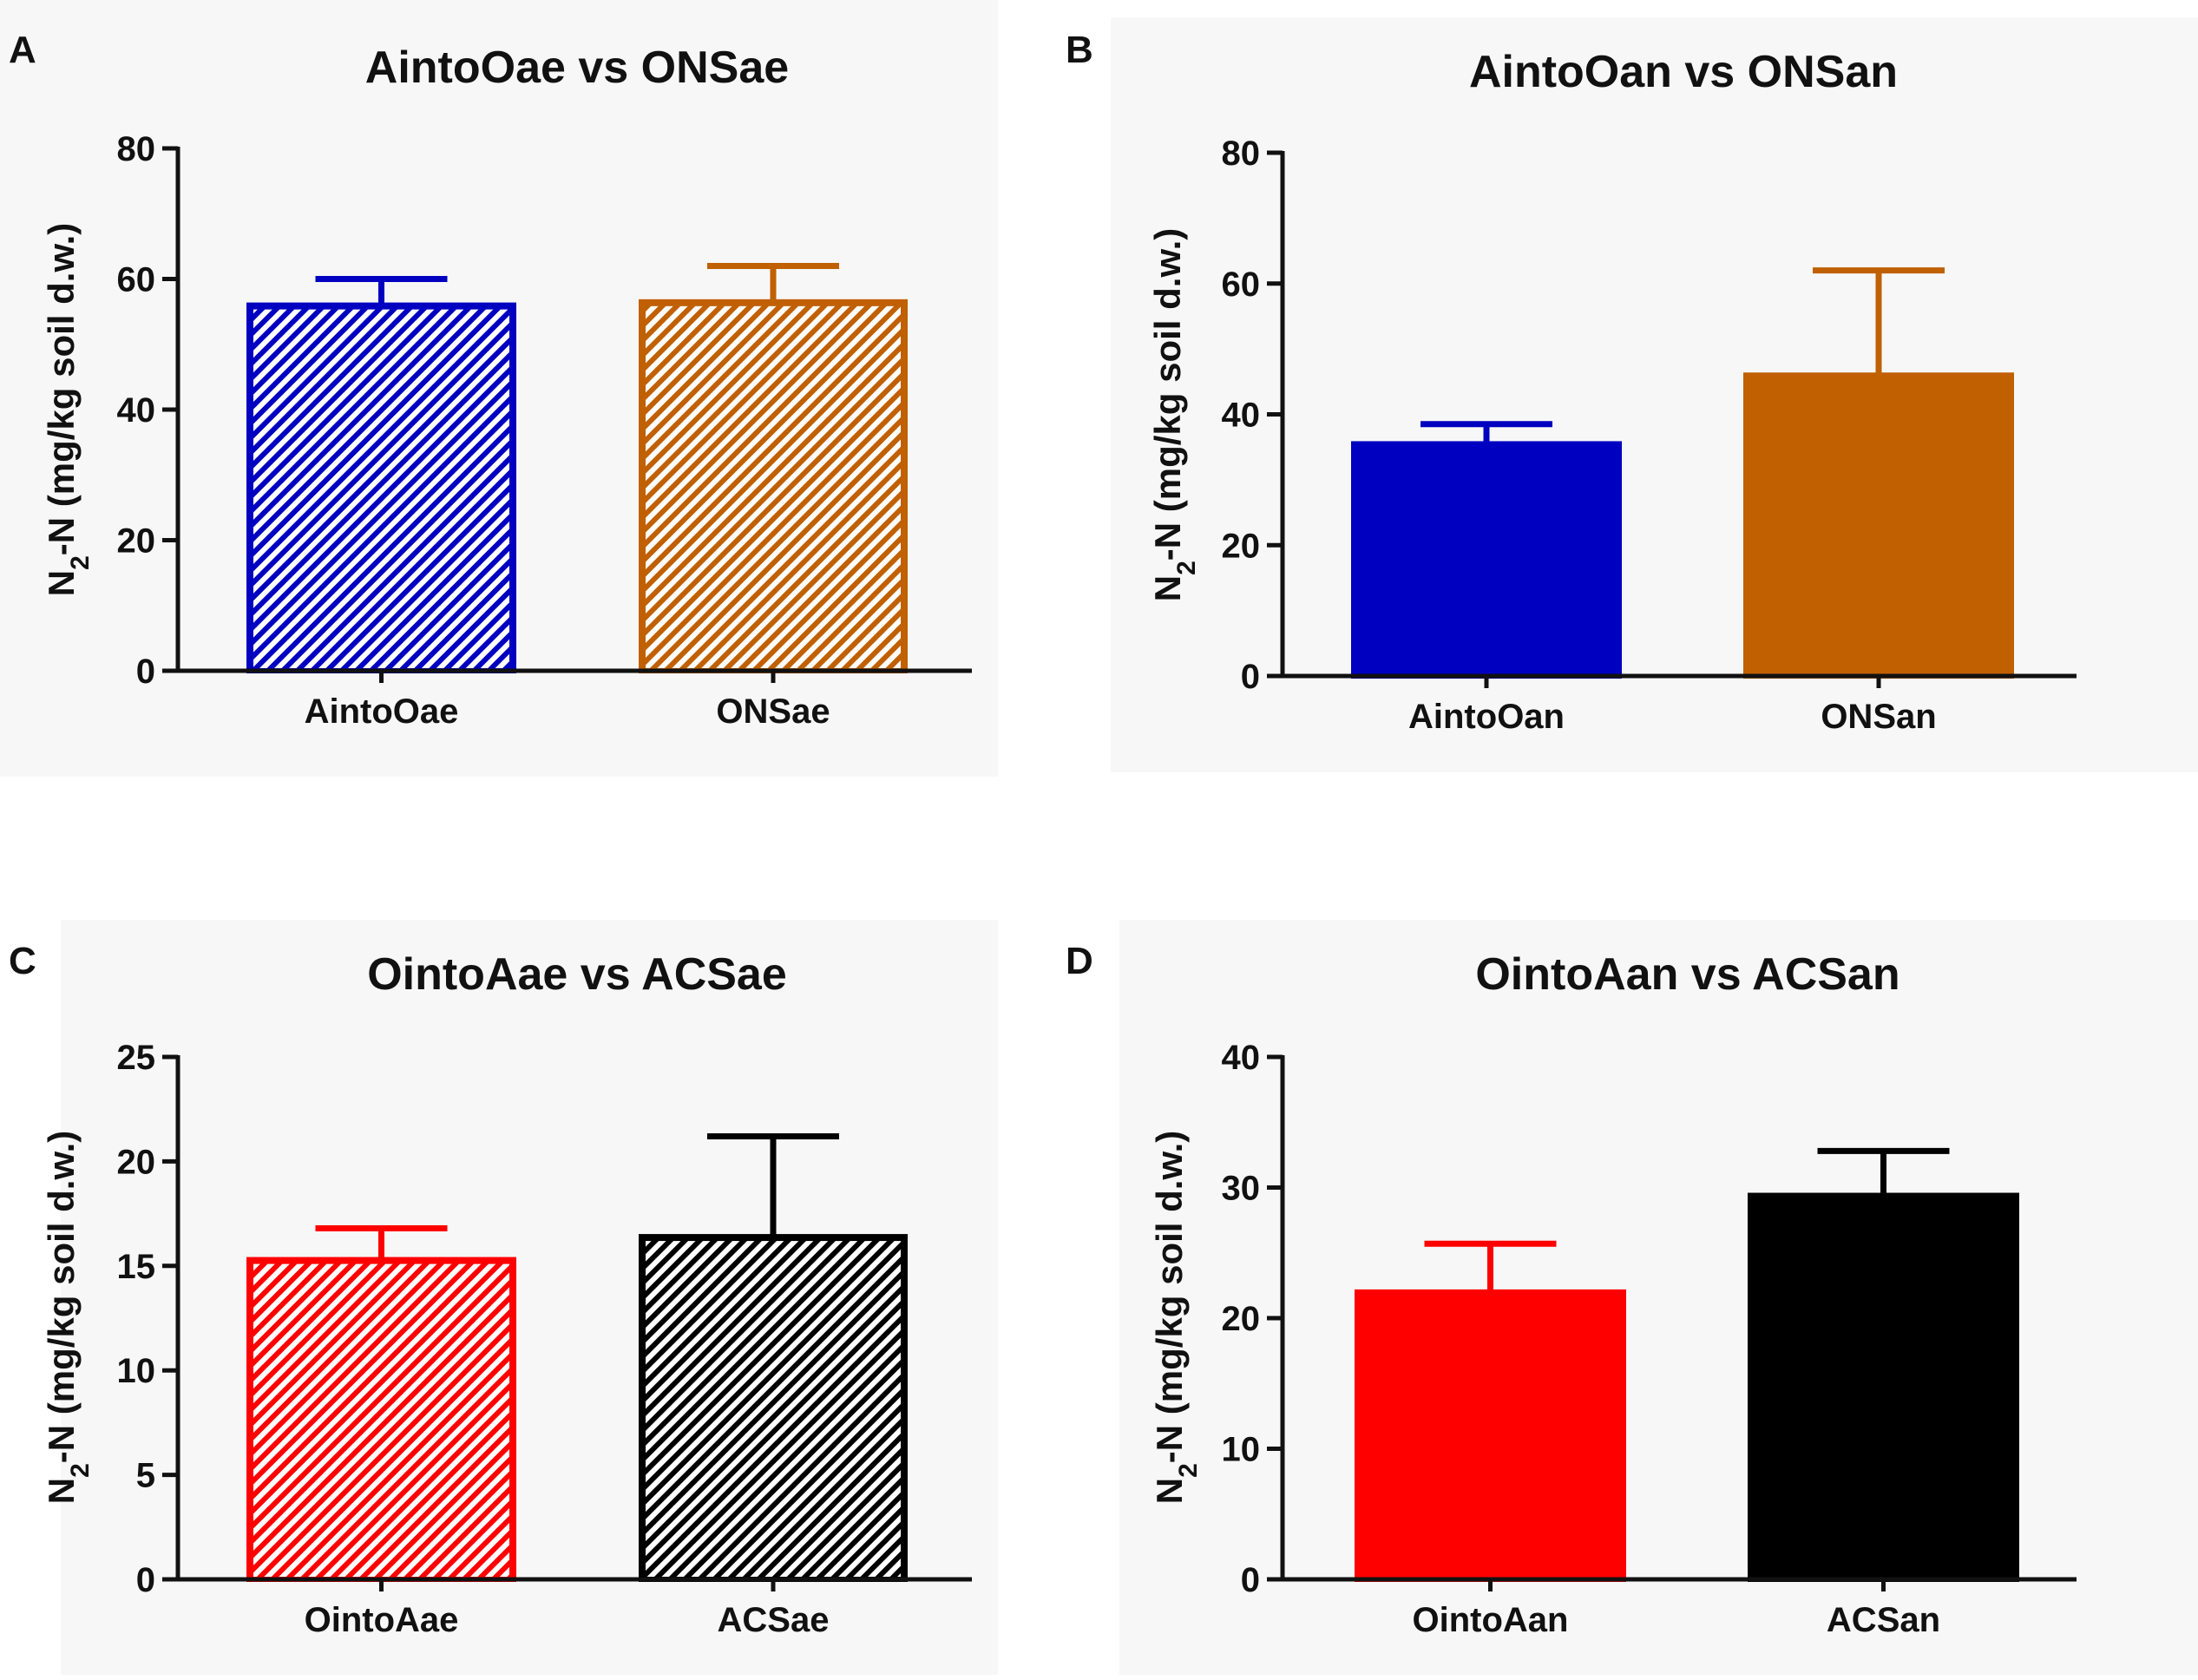  I want to click on panel-letter: D, so click(1080, 961).